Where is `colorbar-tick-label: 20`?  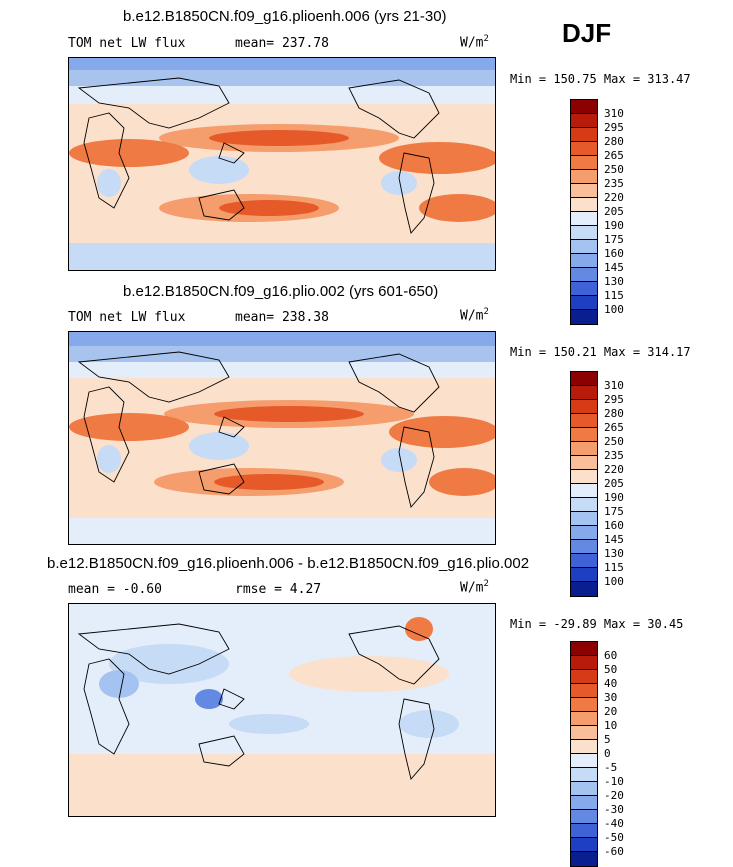
colorbar-tick-label: 20 is located at coordinates (611, 711).